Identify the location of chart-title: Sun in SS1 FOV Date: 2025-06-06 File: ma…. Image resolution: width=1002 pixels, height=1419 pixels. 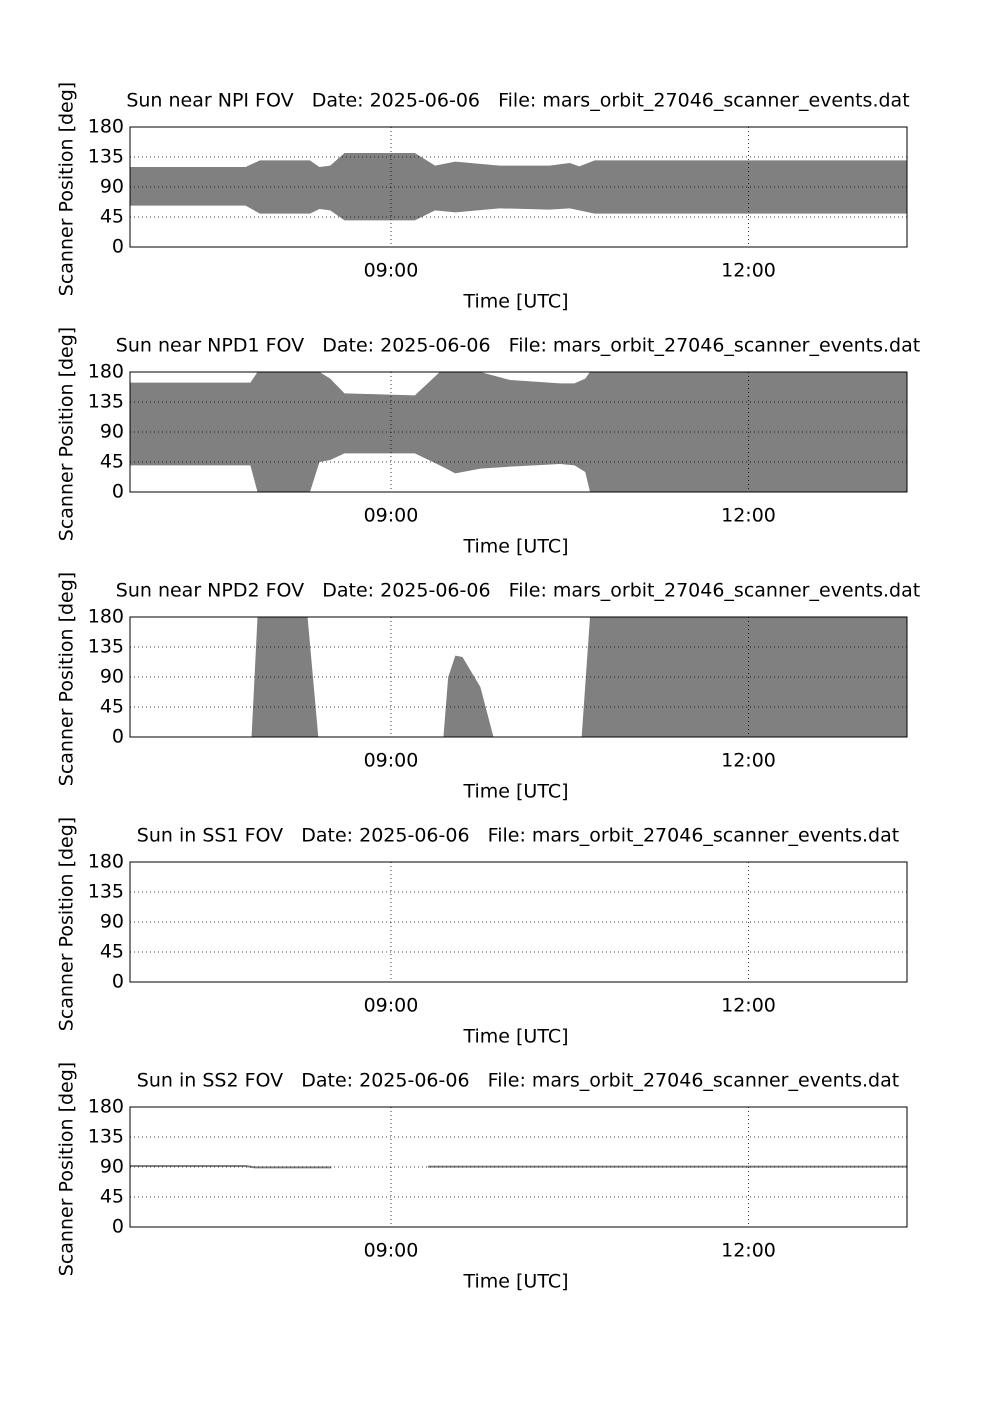
(518, 836).